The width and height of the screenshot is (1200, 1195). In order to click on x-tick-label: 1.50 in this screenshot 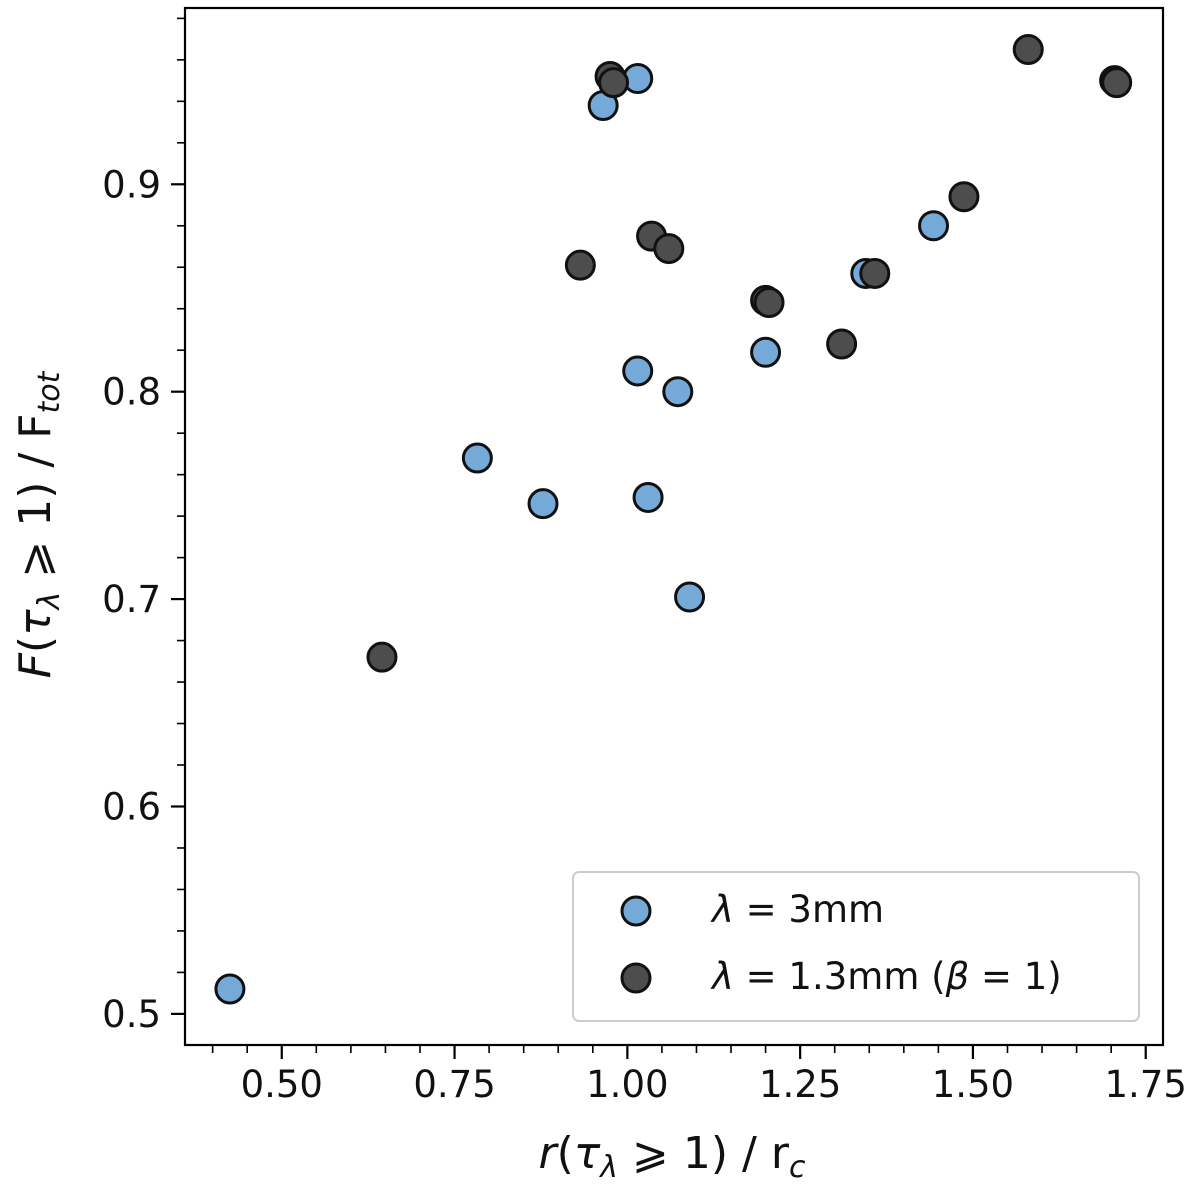, I will do `click(973, 1084)`.